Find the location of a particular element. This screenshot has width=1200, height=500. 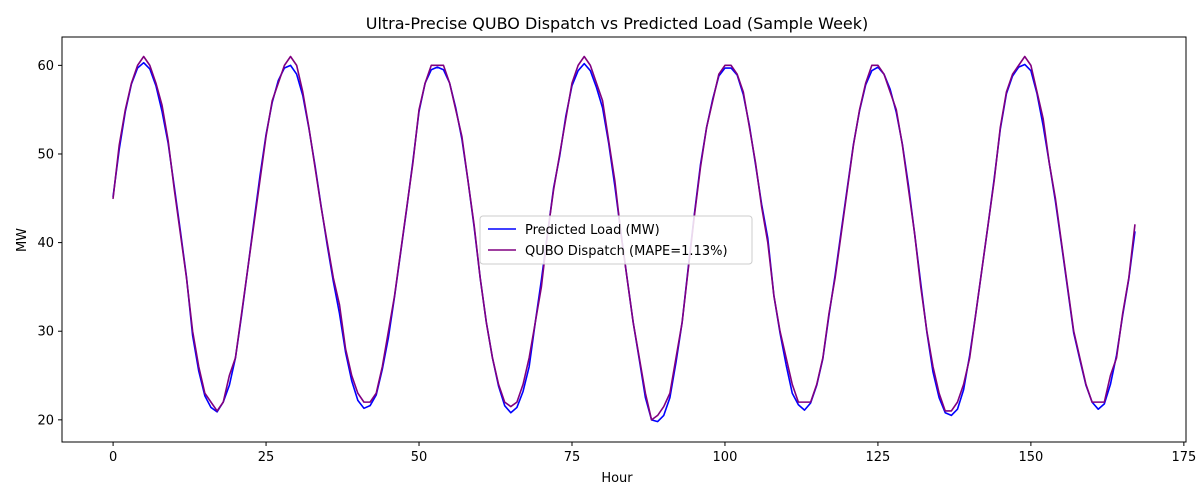

x-tick-label: 175 is located at coordinates (1183, 457).